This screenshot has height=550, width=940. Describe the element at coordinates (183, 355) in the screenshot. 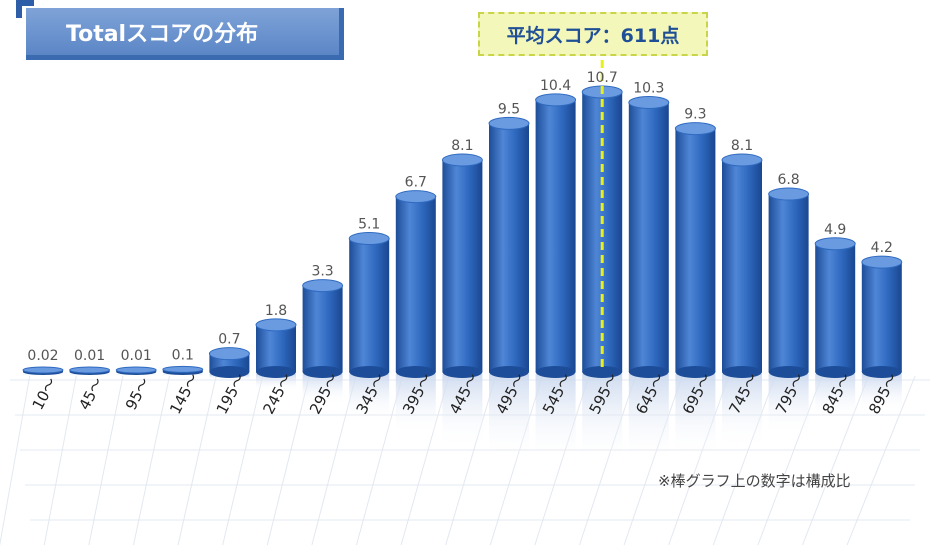

I see `value-label: 0.1` at that location.